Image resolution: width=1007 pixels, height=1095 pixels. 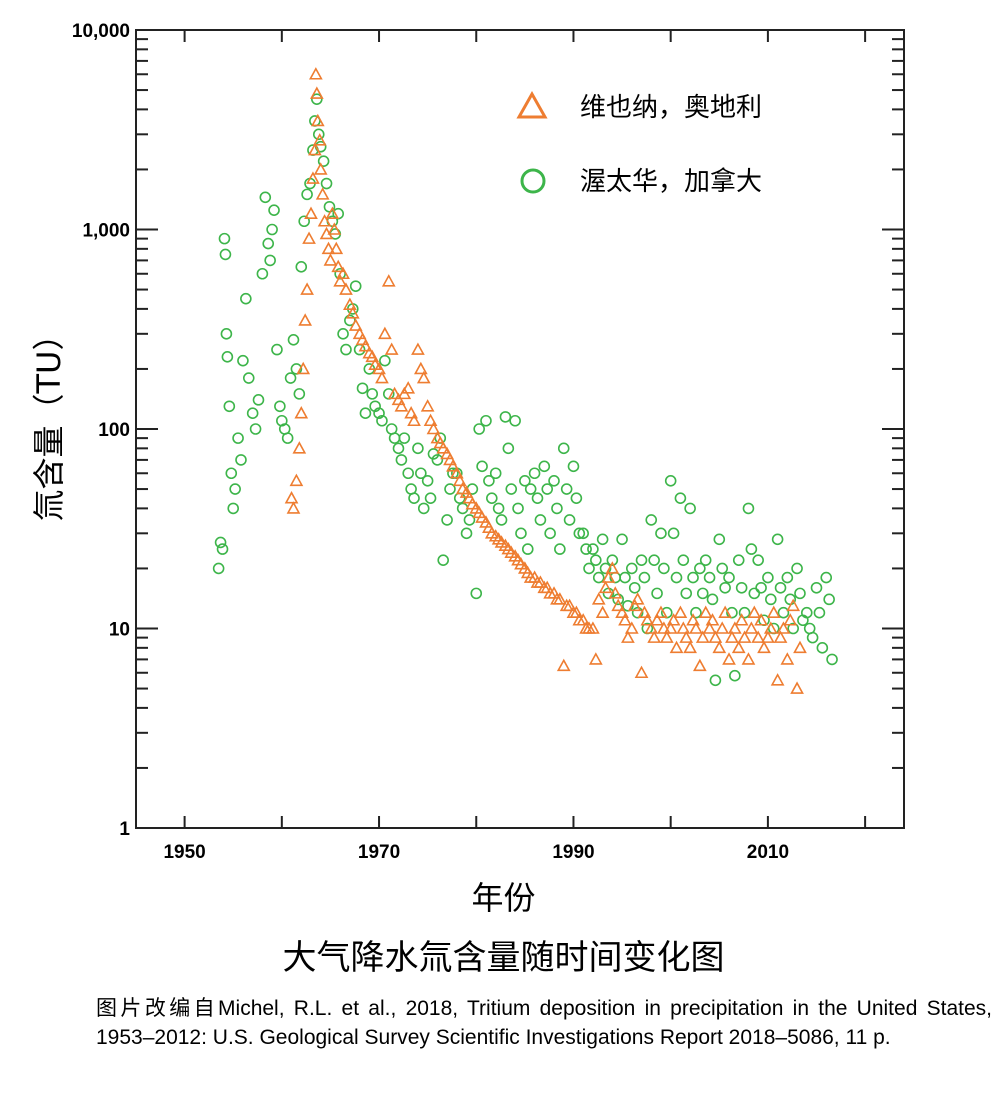 I want to click on x-tick-label: 1950, so click(x=184, y=852).